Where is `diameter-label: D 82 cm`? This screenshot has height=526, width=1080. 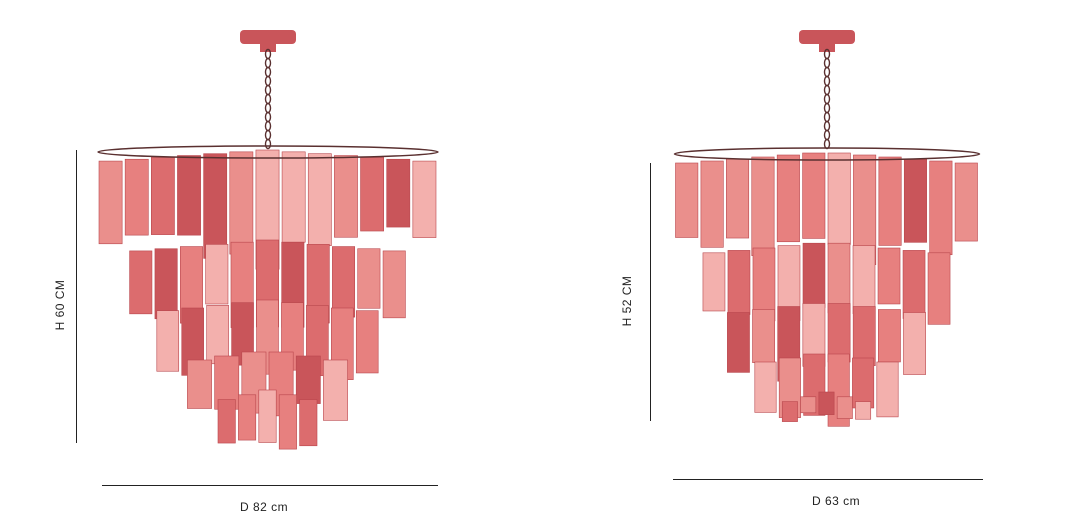
diameter-label: D 82 cm is located at coordinates (264, 507).